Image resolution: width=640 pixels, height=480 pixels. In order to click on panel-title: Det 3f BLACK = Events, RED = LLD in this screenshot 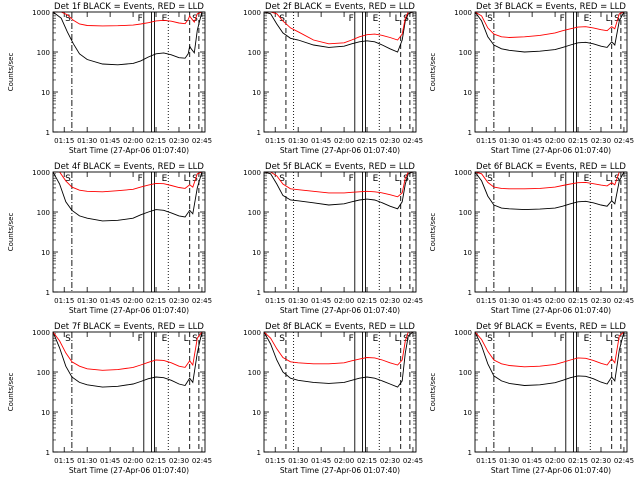, I will do `click(551, 7)`.